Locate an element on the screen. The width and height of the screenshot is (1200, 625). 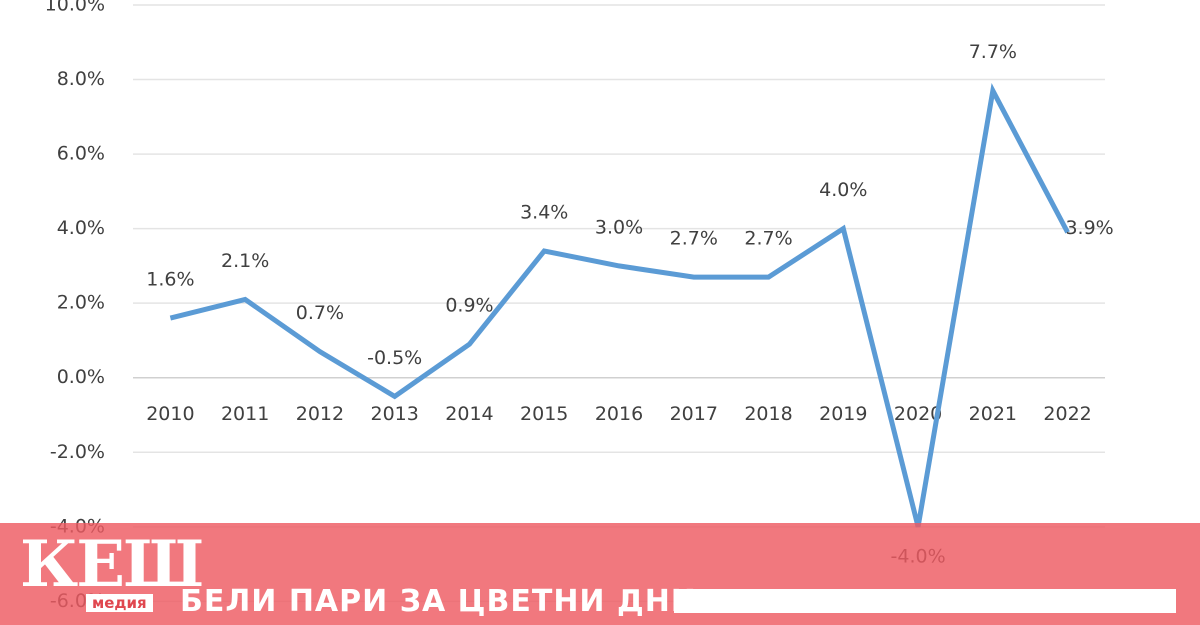
y-tick-label: 2.0% is located at coordinates (81, 303).